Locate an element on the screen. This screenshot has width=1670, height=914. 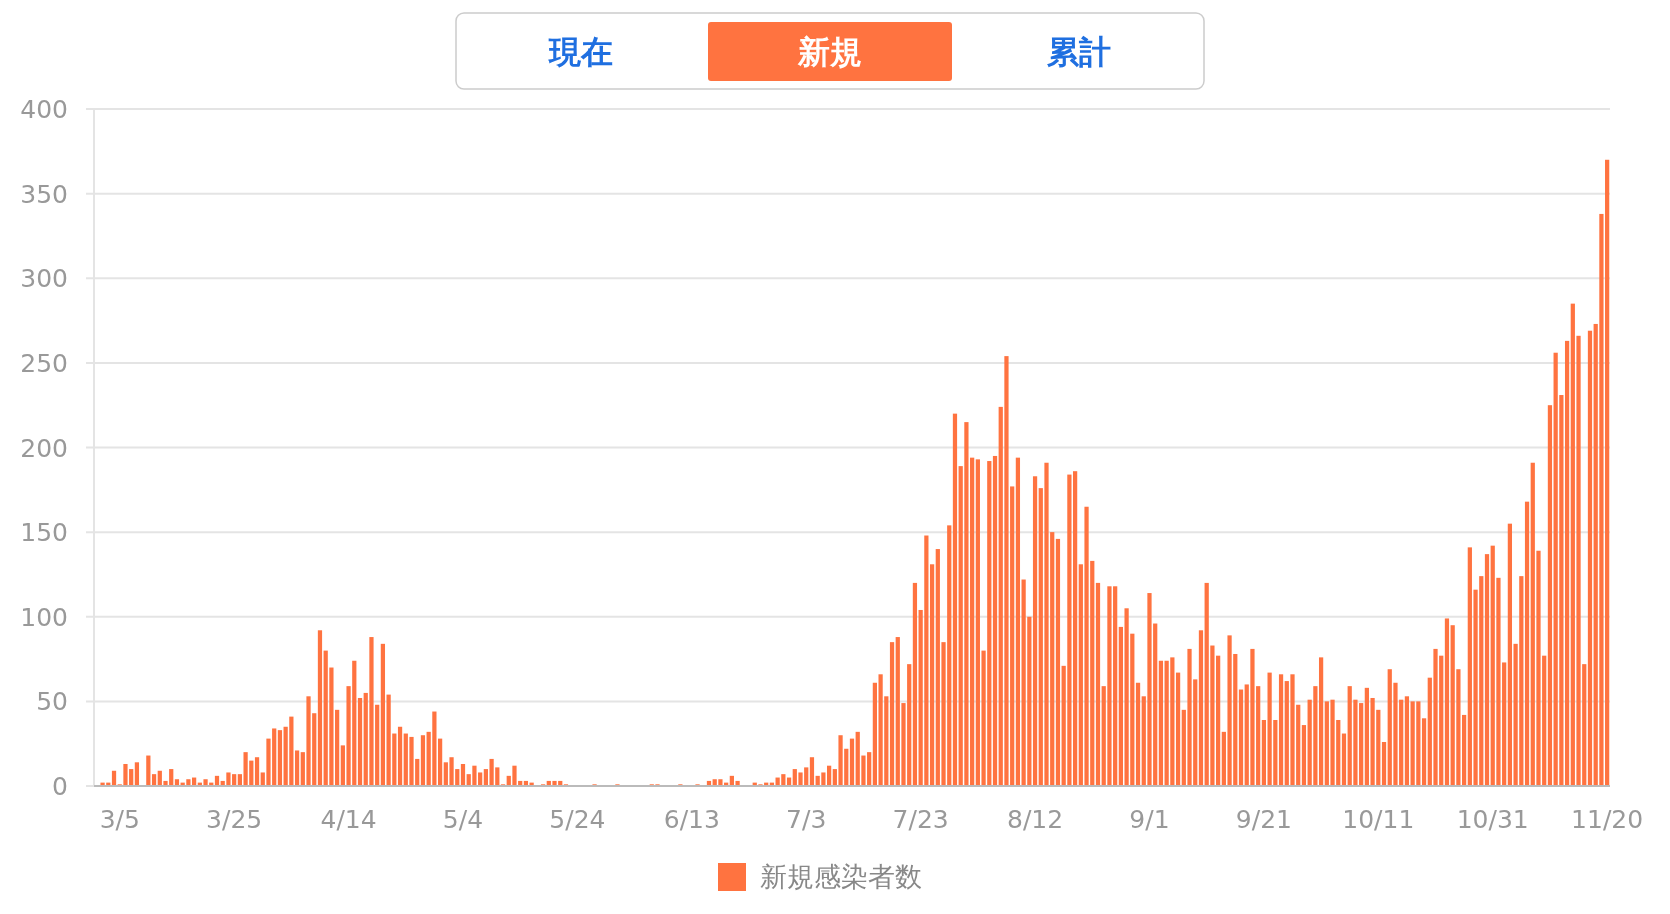
legend-label: 新規感染者数 is located at coordinates (841, 876).